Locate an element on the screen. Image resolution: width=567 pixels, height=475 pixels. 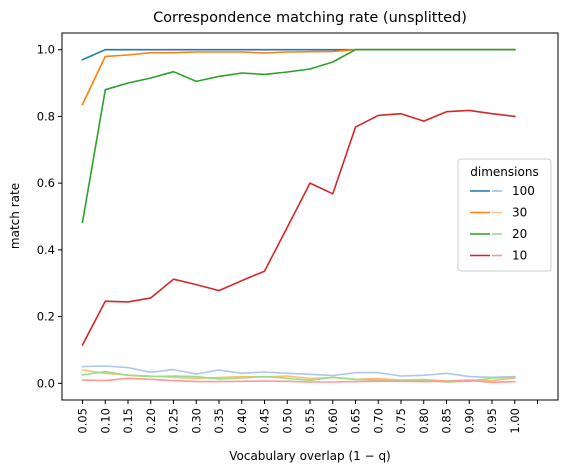
legend-label-100: 100 is located at coordinates (523, 191).